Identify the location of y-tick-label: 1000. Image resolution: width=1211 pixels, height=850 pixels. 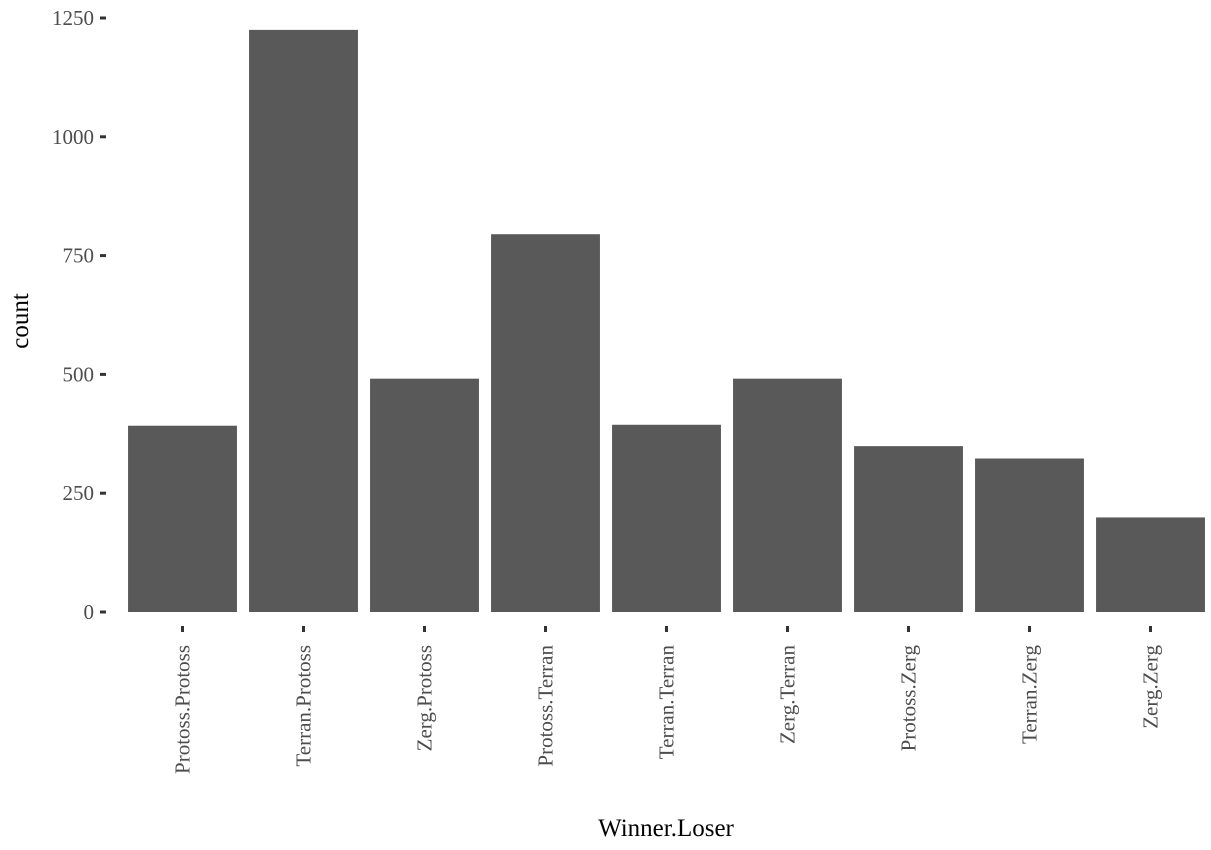
(73, 137).